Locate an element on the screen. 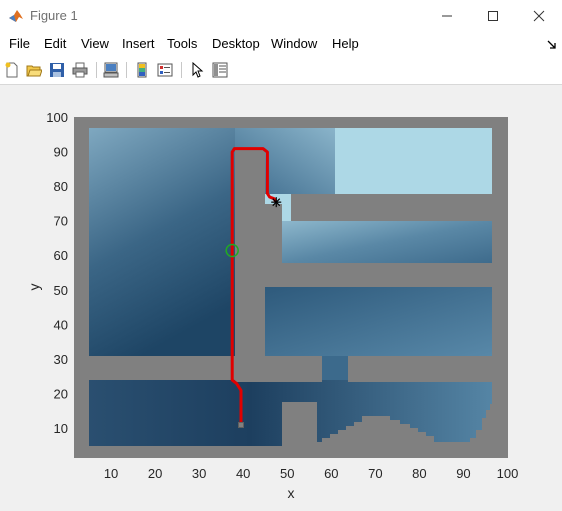 The image size is (562, 511). x-axis-ticks: 10 20 30 40 50 60 70 80 90 100 is located at coordinates (311, 473).